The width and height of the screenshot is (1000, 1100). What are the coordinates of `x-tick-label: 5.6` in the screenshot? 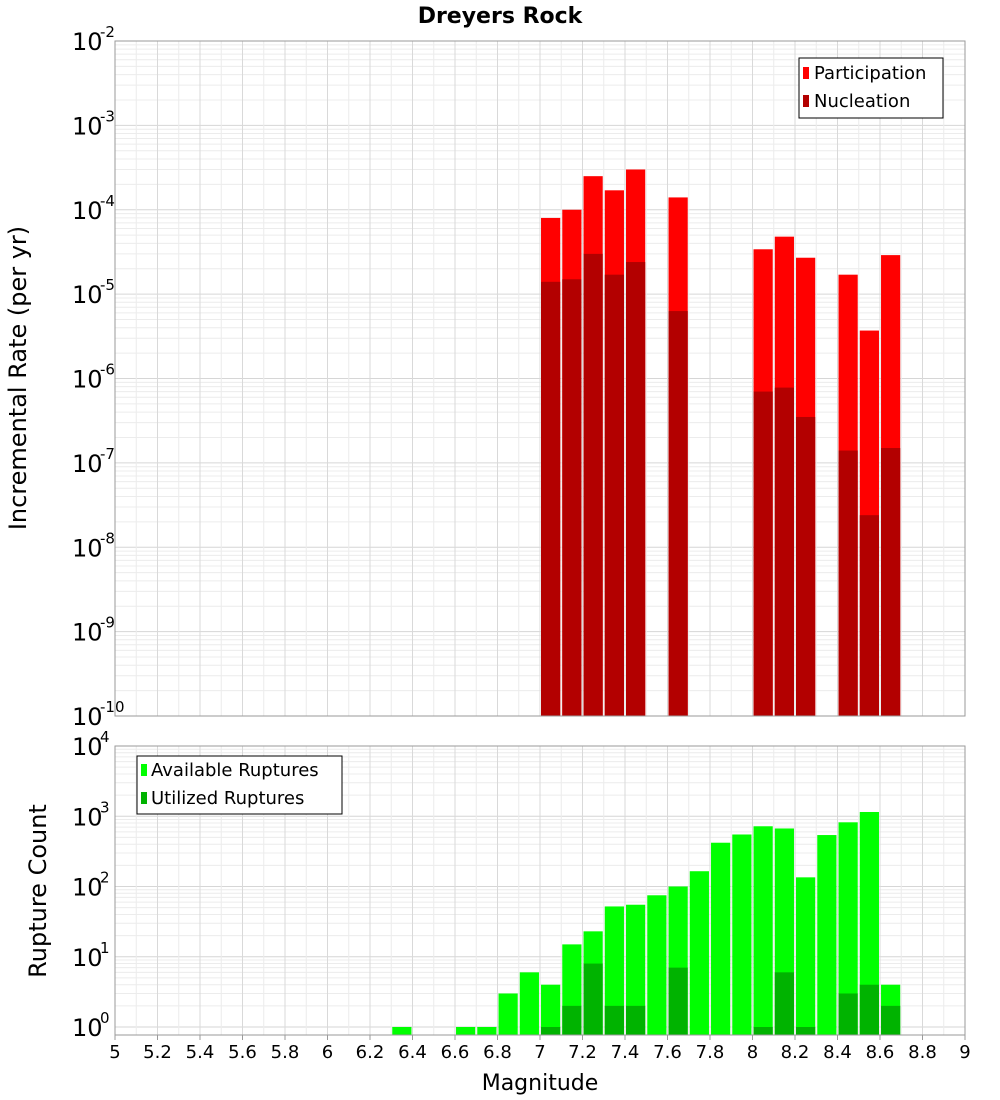 It's located at (242, 1052).